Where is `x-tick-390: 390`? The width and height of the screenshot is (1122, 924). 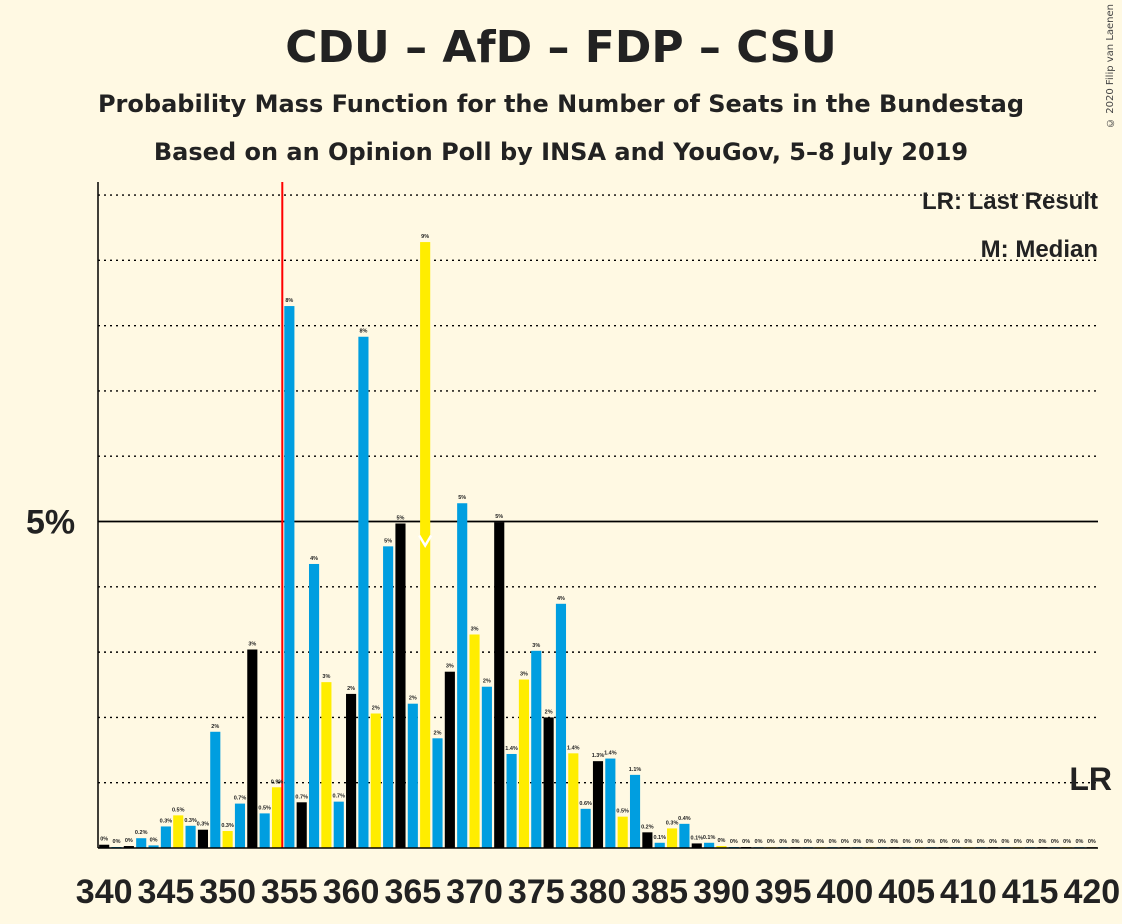 x-tick-390: 390 is located at coordinates (721, 892).